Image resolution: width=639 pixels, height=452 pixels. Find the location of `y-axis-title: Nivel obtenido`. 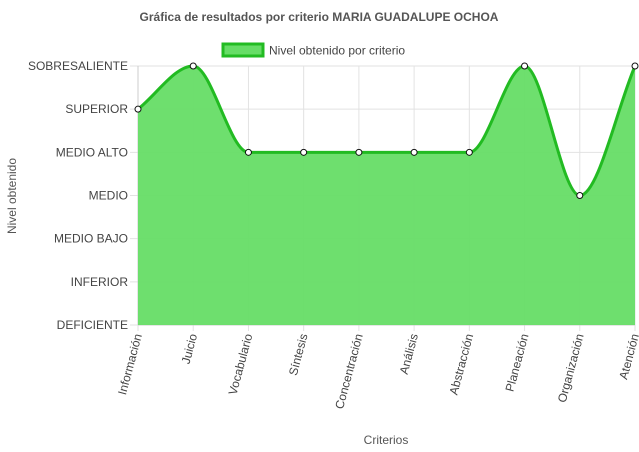

y-axis-title: Nivel obtenido is located at coordinates (12, 196).